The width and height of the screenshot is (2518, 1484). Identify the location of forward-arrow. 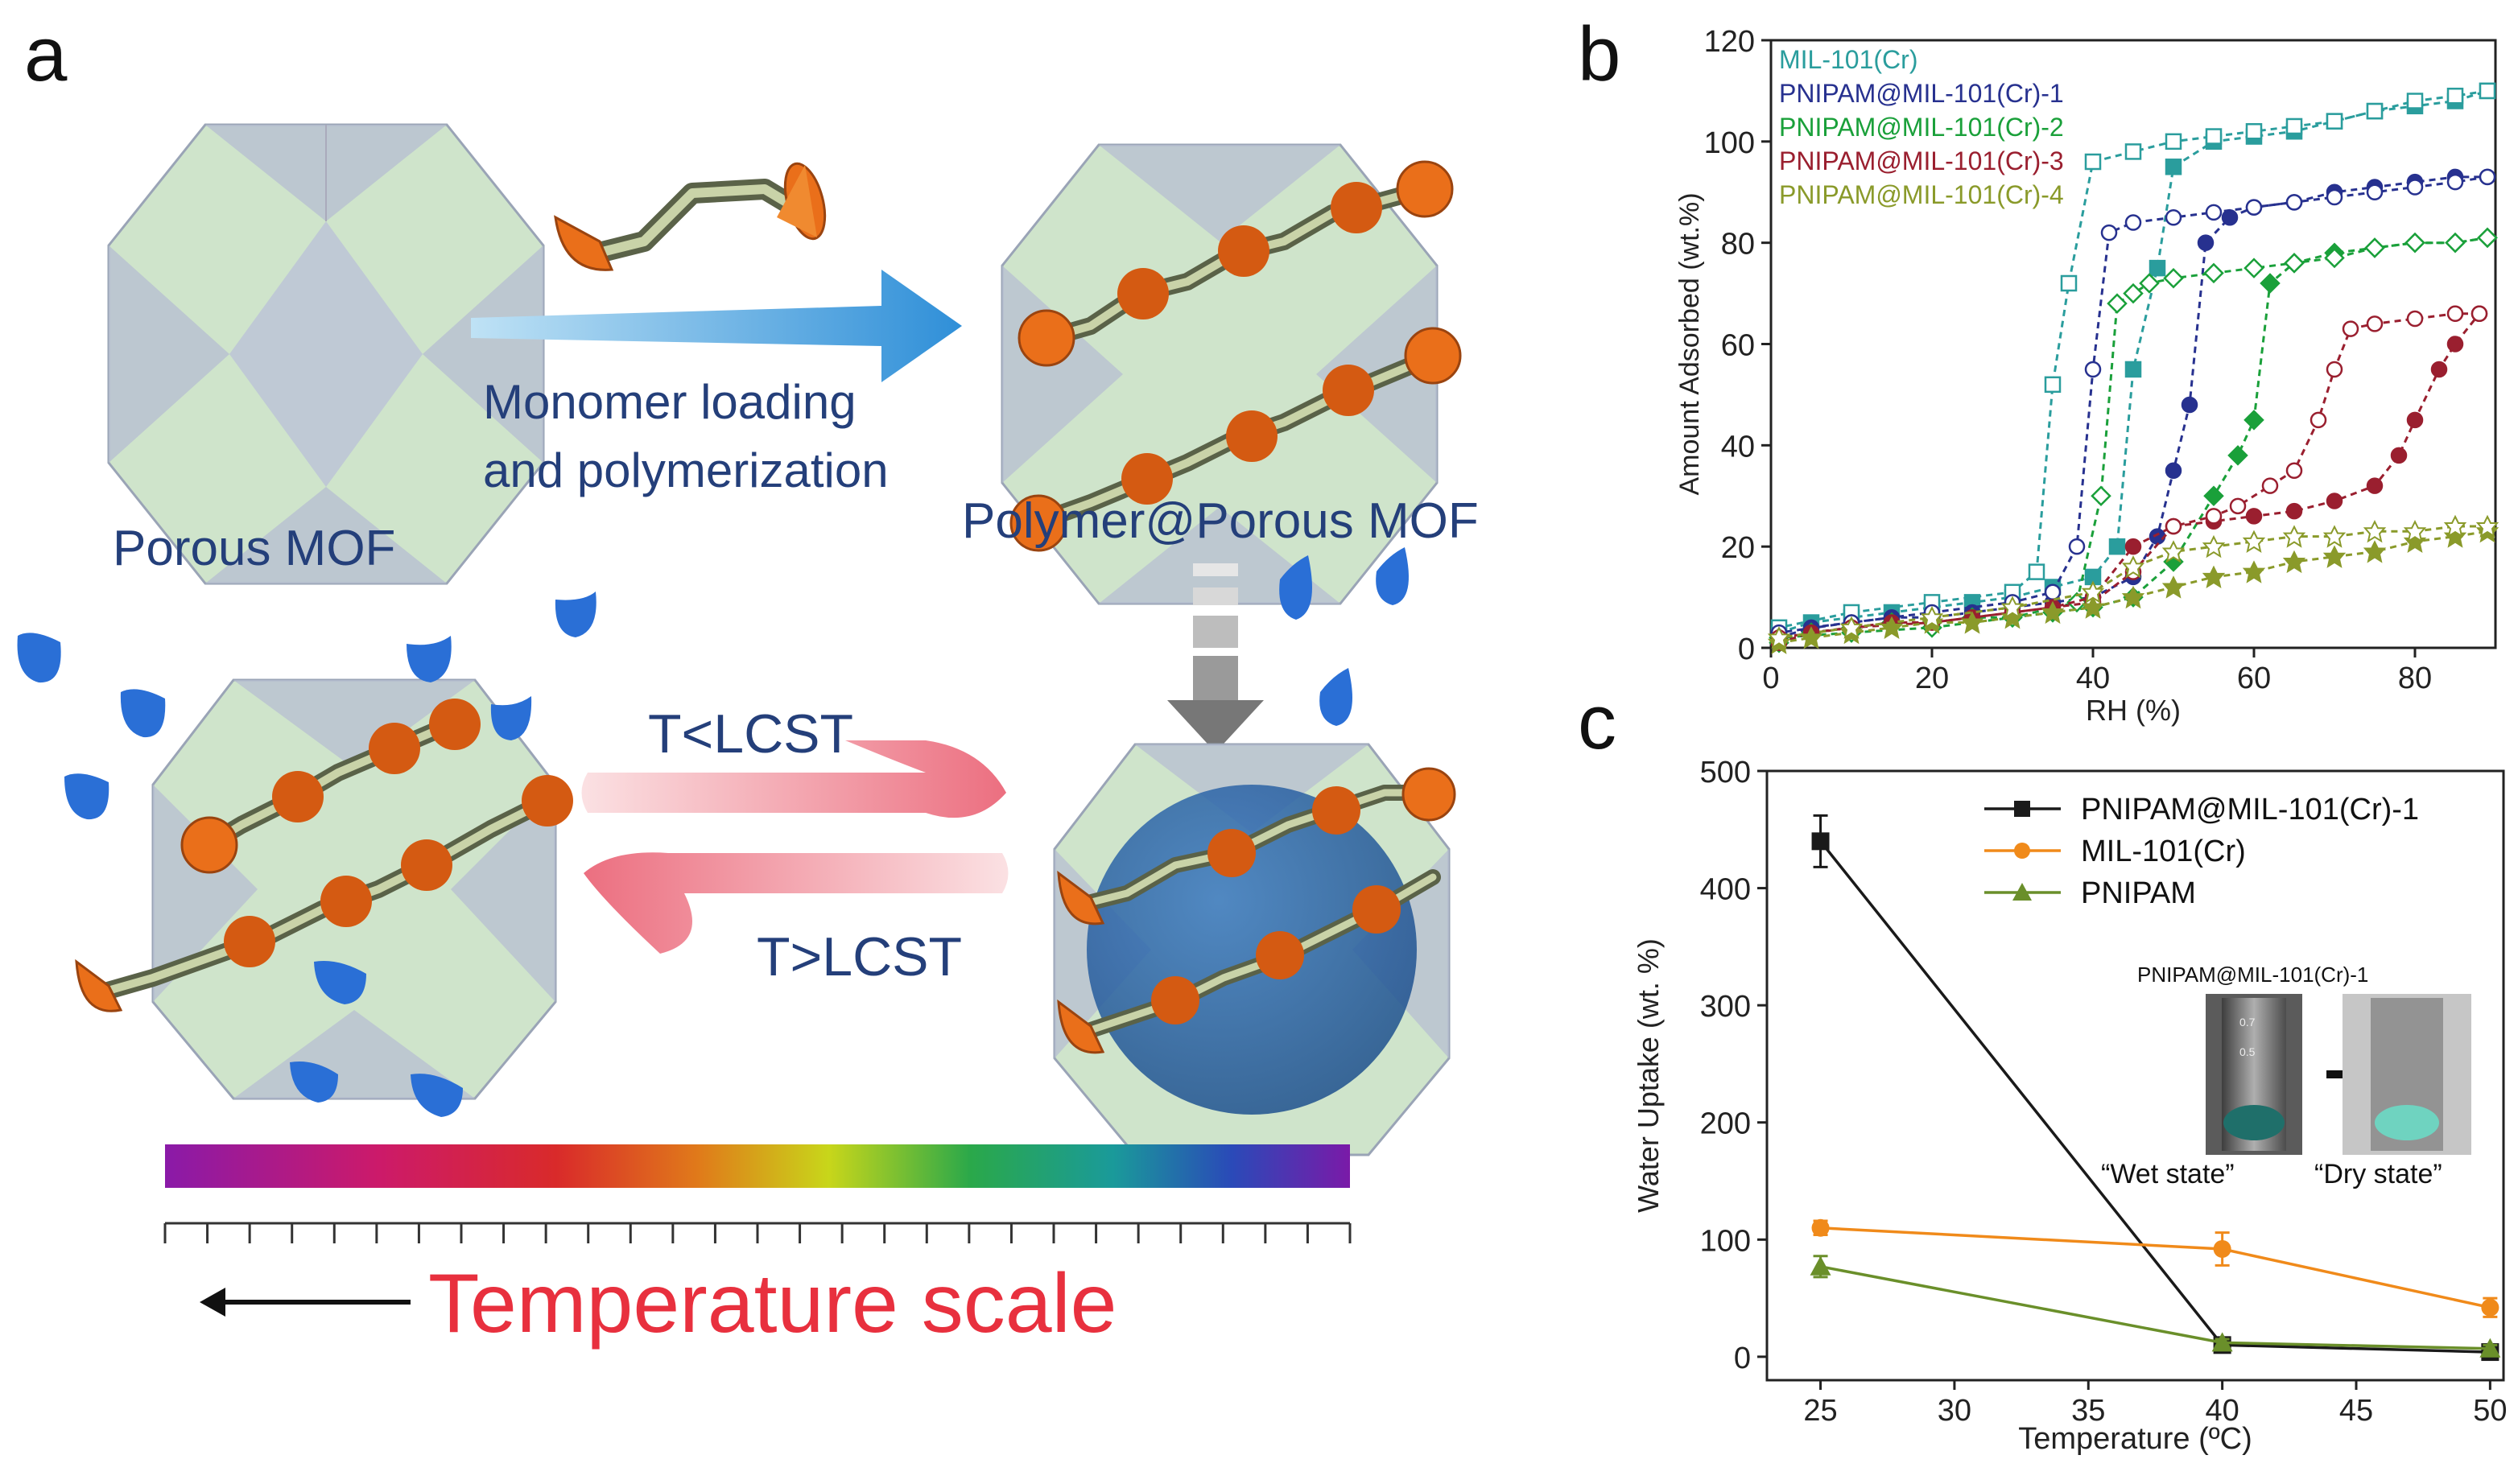
(793, 779).